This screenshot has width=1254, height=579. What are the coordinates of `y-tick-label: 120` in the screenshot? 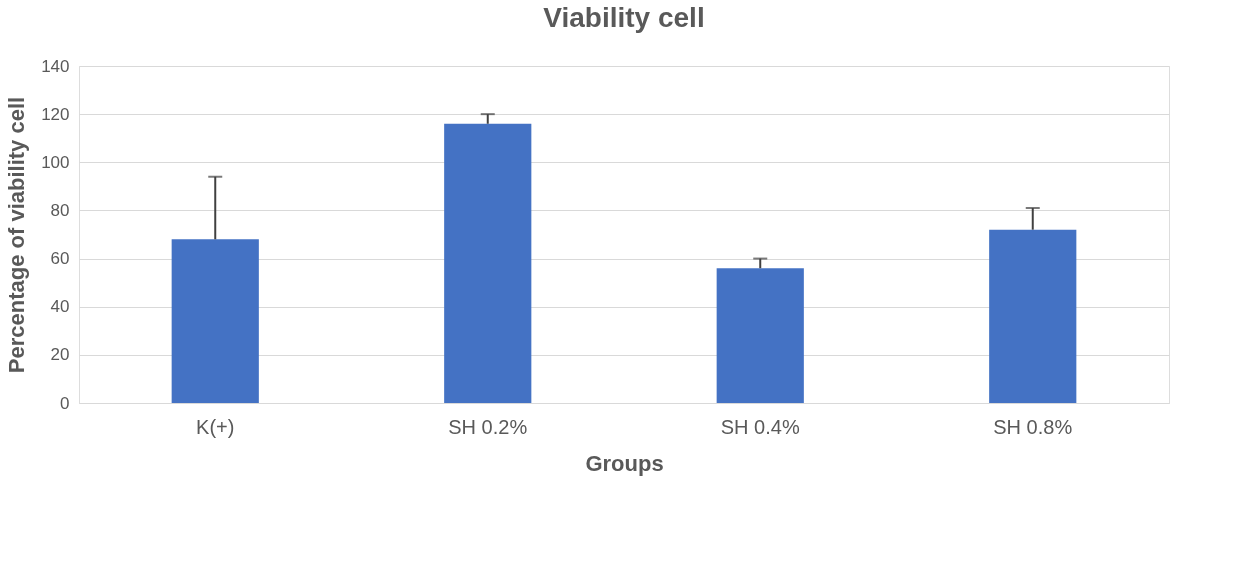 It's located at (55, 114).